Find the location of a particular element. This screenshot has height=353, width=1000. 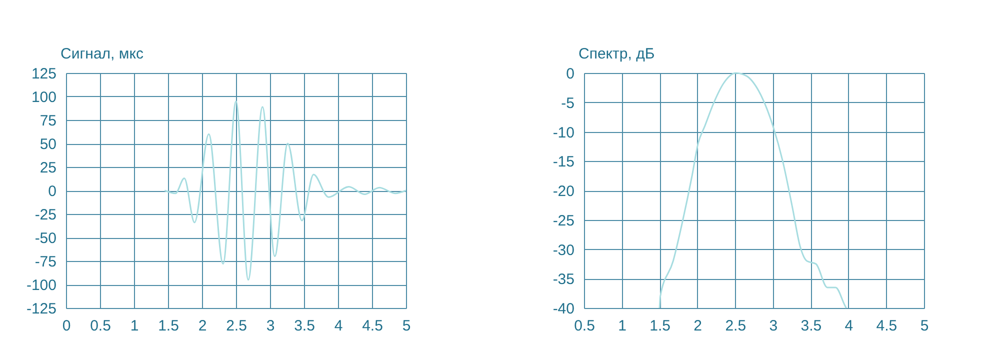

y-tick-label: 100 is located at coordinates (43, 97).